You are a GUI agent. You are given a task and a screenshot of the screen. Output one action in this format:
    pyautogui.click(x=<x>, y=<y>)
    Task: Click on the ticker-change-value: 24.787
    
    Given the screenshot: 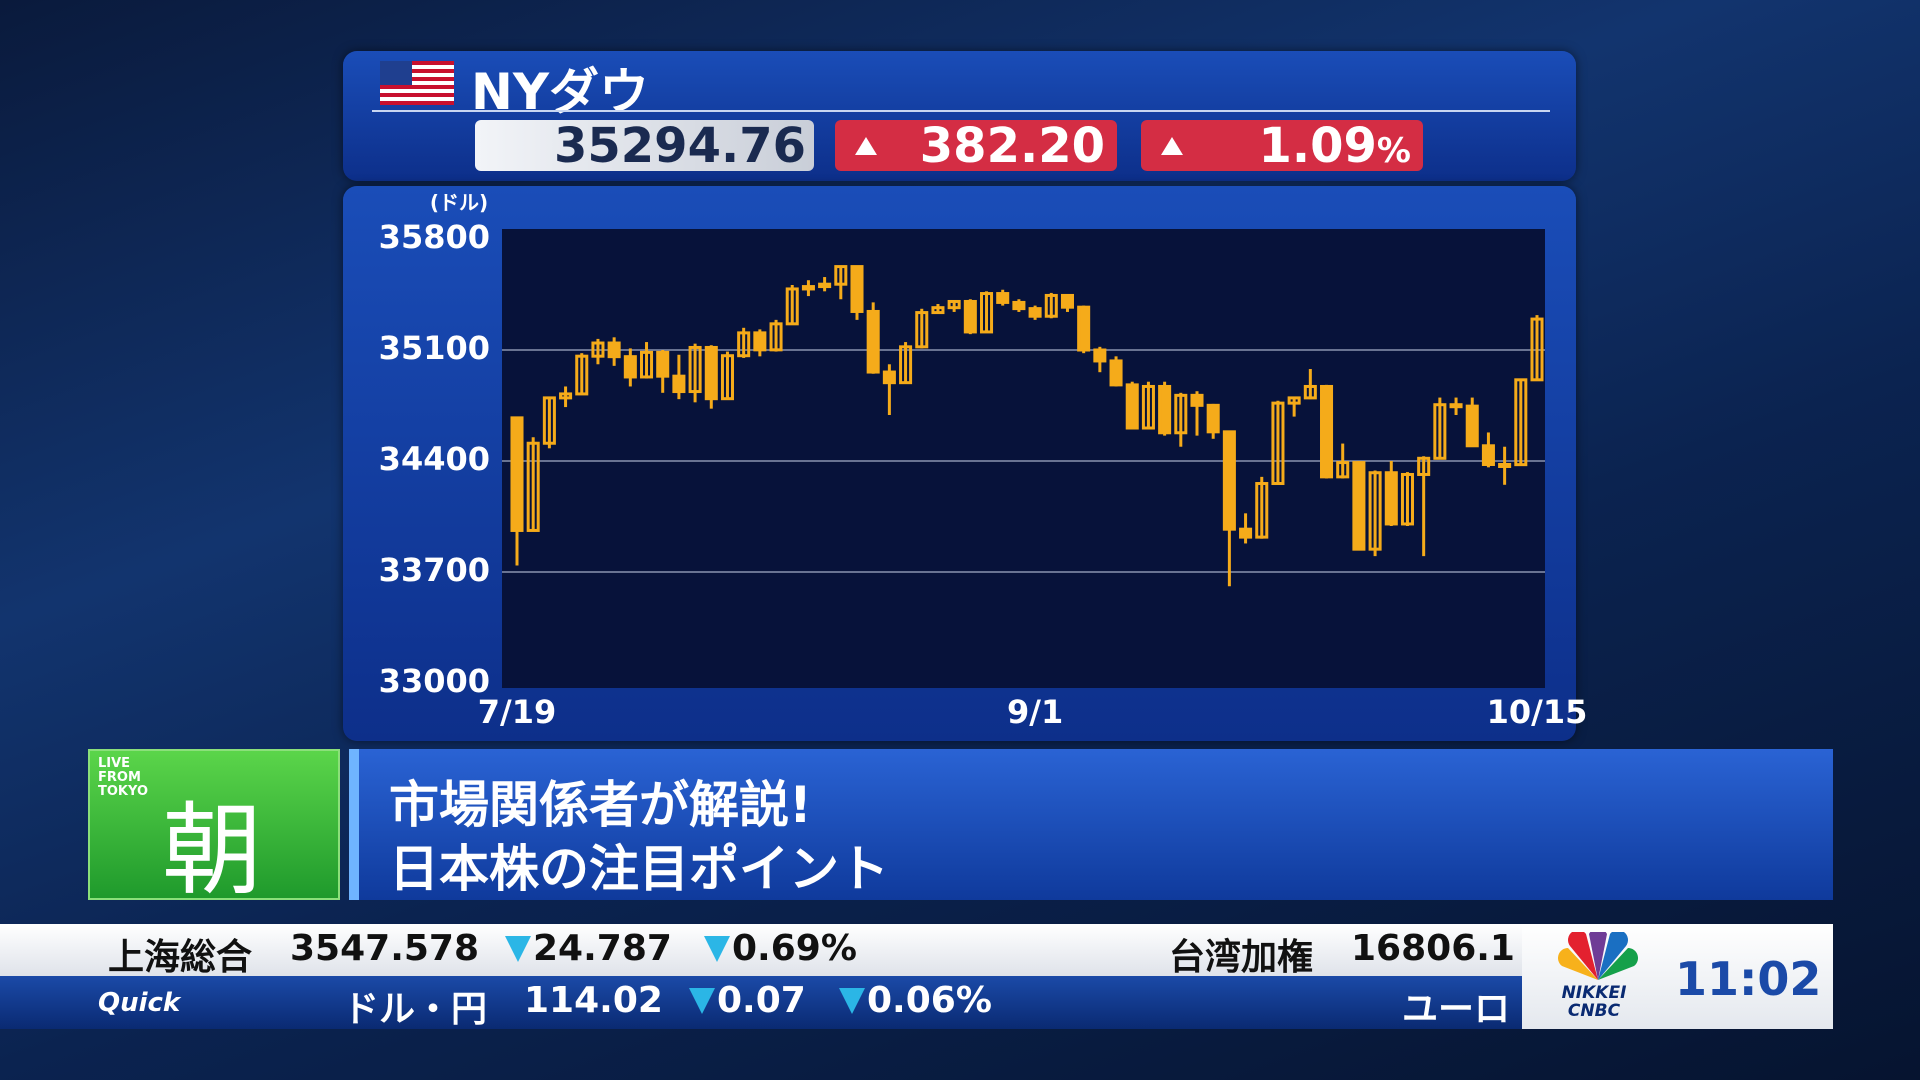 What is the action you would take?
    pyautogui.click(x=602, y=948)
    